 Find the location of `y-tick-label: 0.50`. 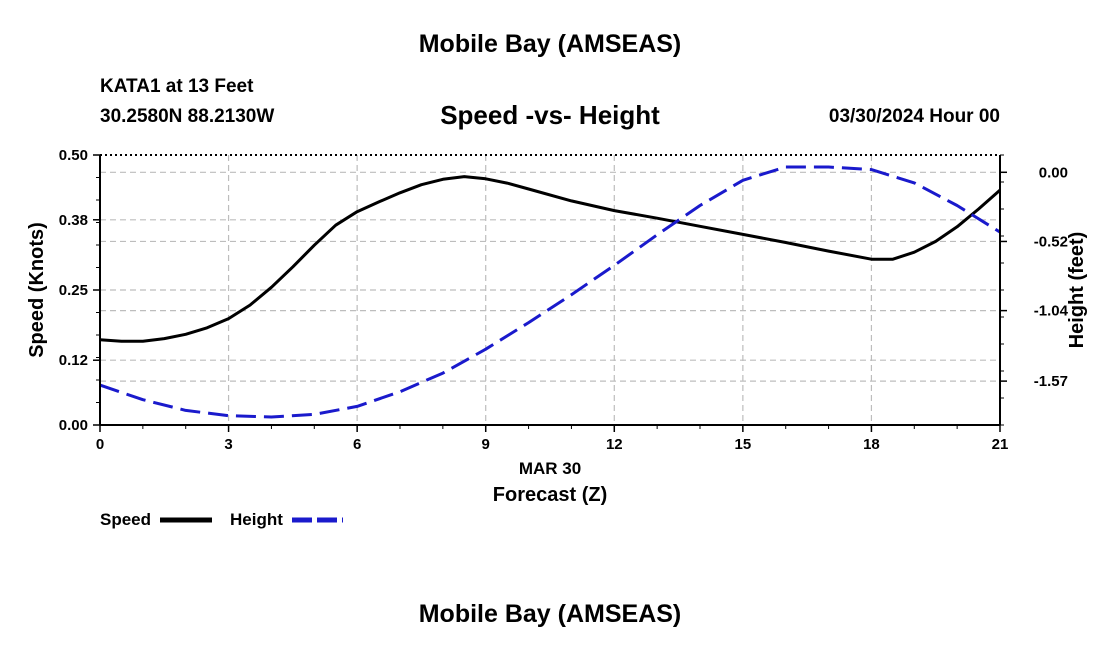

y-tick-label: 0.50 is located at coordinates (73, 155).